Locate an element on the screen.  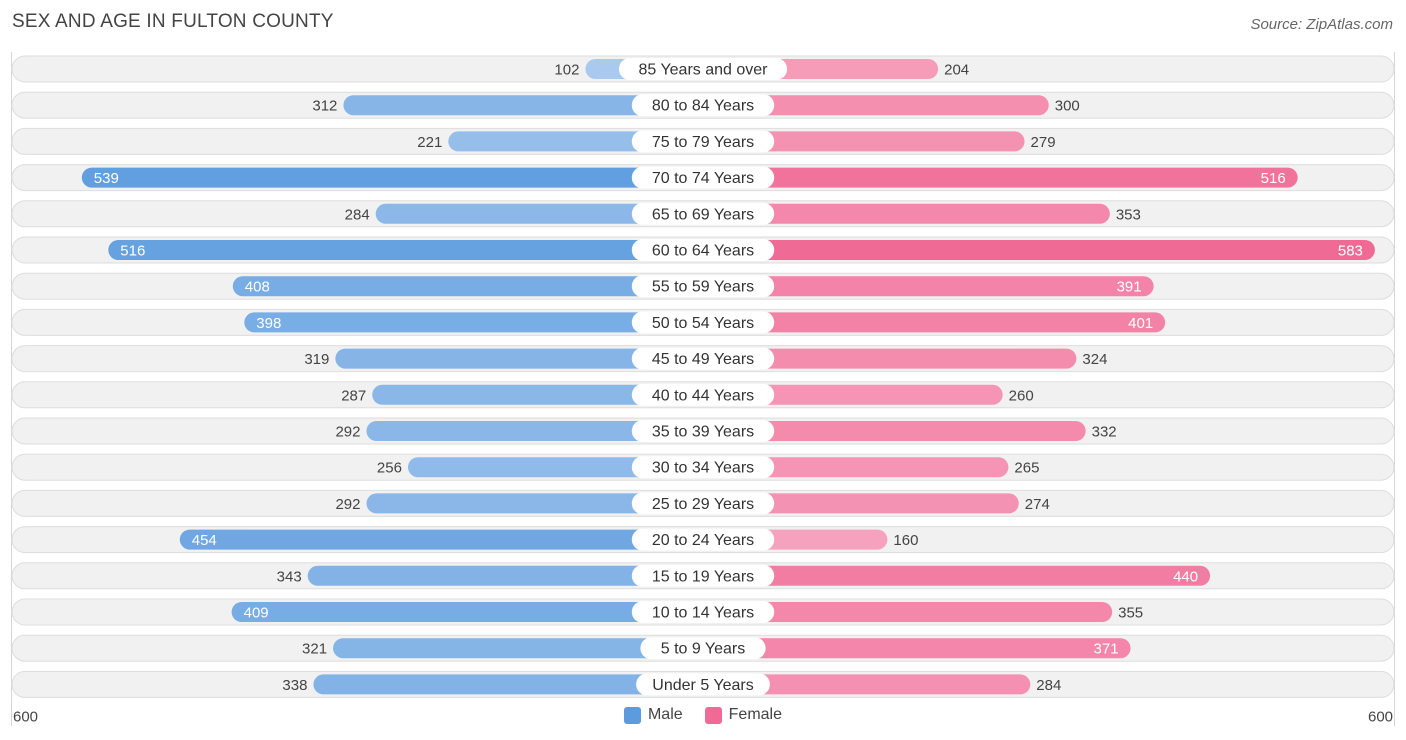
male-value-label: 102 is located at coordinates (566, 70).